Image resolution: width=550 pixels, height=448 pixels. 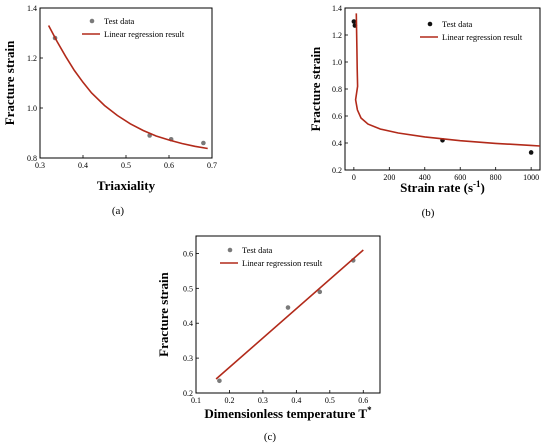 What do you see at coordinates (442, 187) in the screenshot?
I see `x-axis-label: Strain rate (s-1)` at bounding box center [442, 187].